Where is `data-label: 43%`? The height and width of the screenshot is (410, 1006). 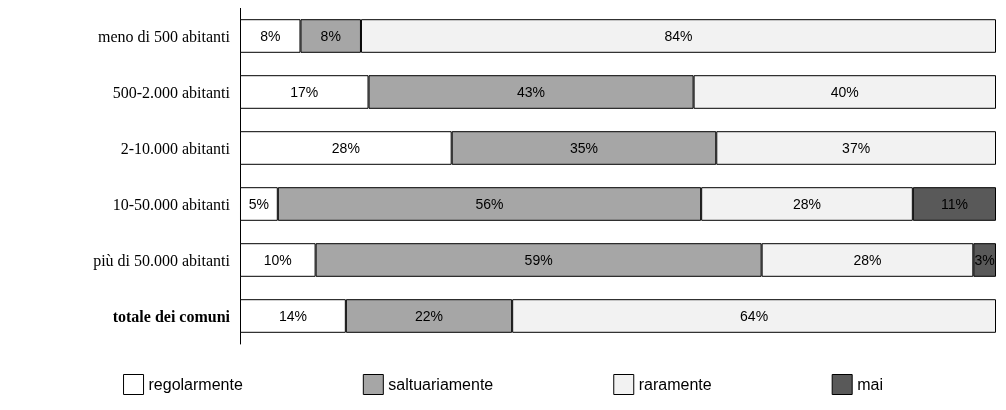 data-label: 43% is located at coordinates (531, 92).